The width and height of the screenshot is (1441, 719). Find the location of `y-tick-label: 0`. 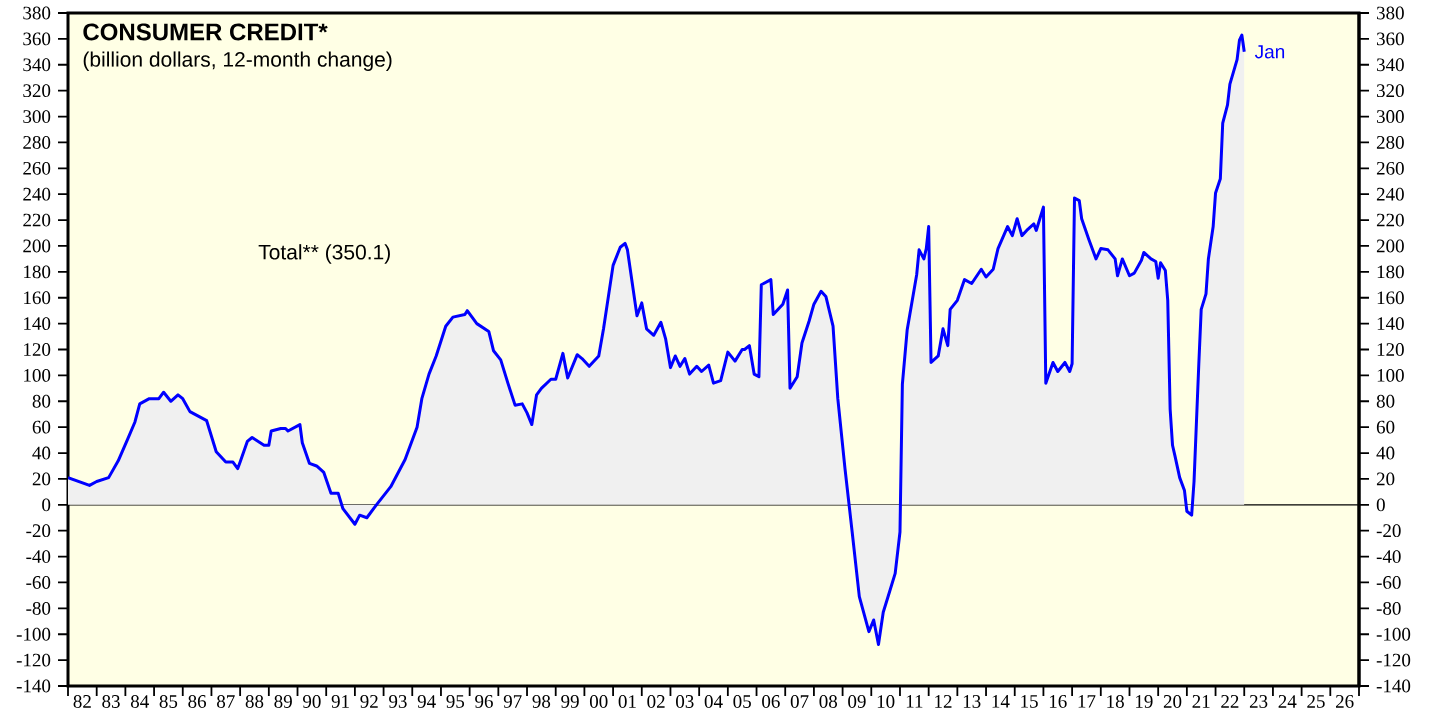

y-tick-label: 0 is located at coordinates (1380, 505).